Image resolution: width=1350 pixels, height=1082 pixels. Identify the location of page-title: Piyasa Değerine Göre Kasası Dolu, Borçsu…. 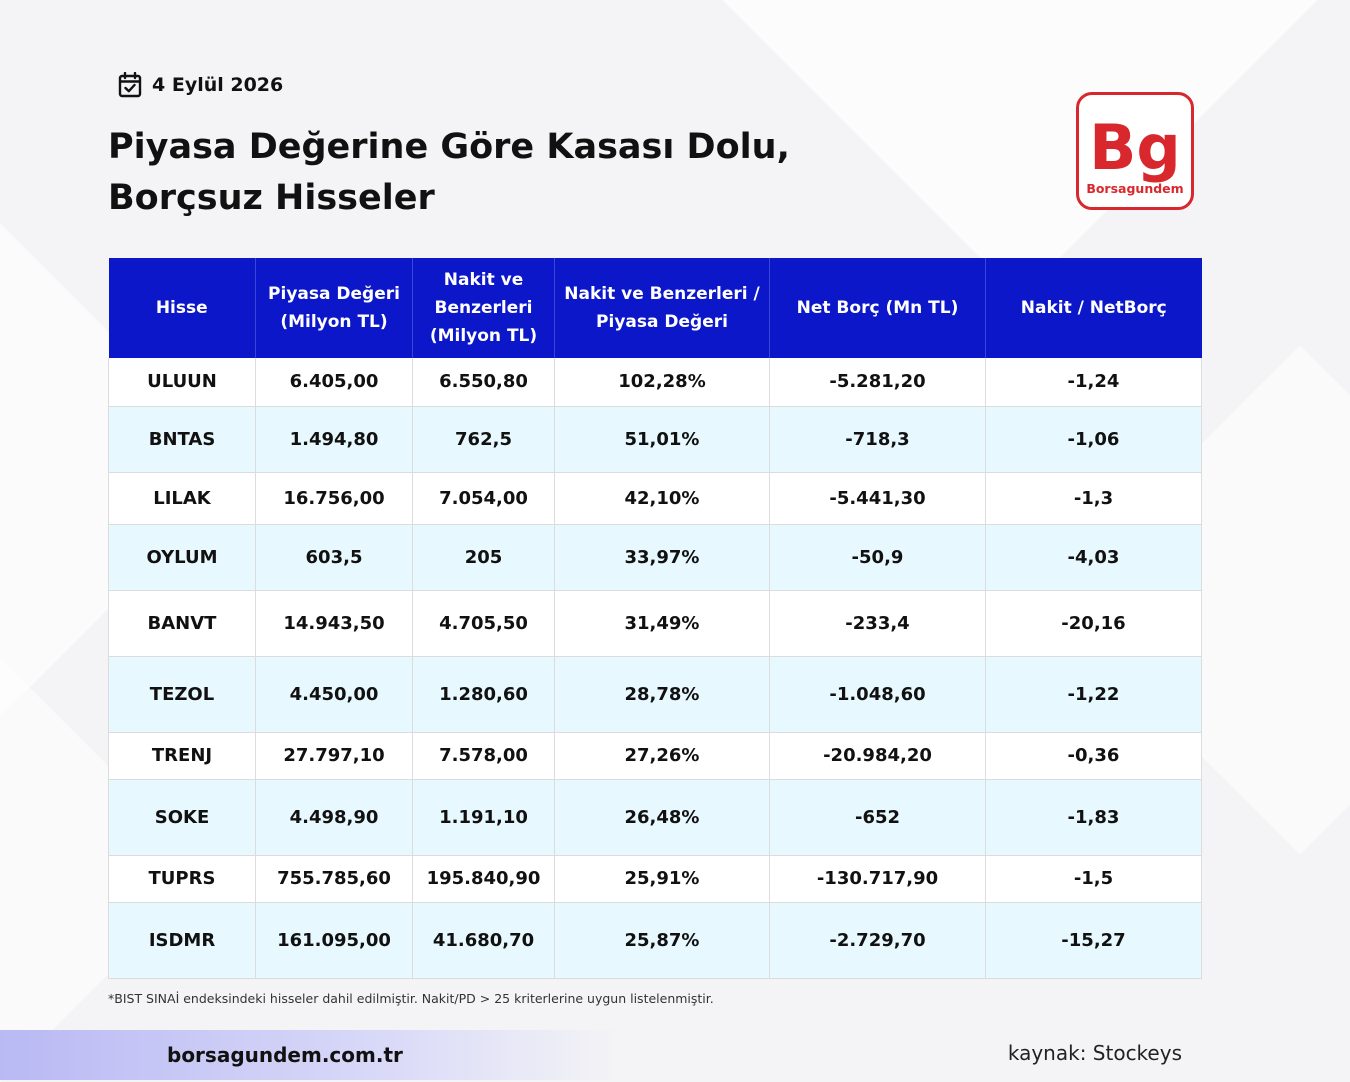
(488, 173).